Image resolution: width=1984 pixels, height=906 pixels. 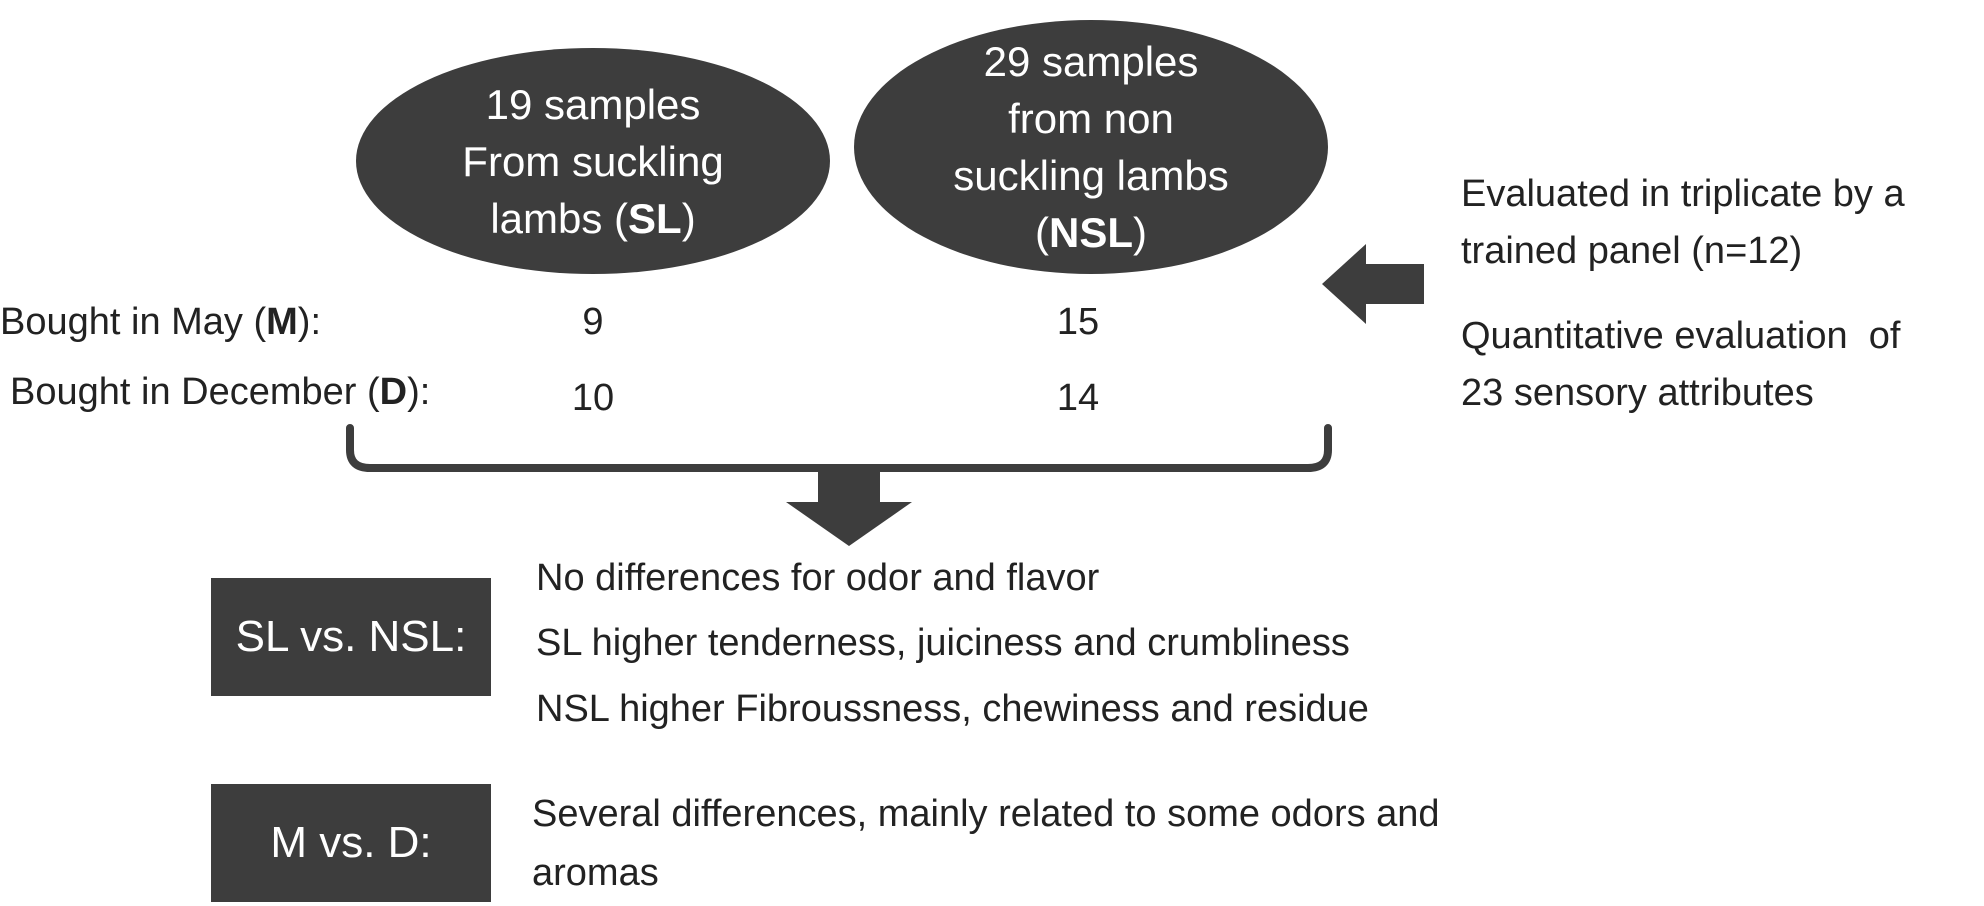 I want to click on sl-vs-nsl-label: SL vs. NSL:, so click(x=351, y=637).